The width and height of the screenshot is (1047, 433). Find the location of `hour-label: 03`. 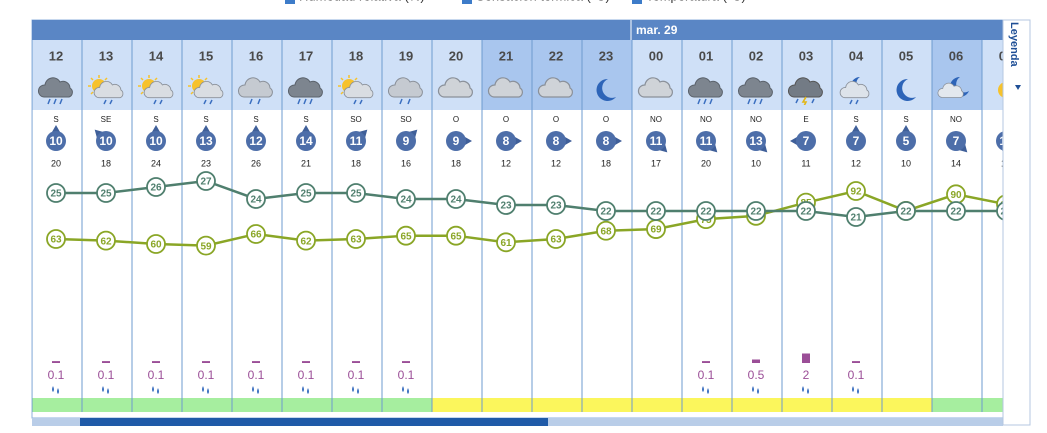

hour-label: 03 is located at coordinates (806, 55).